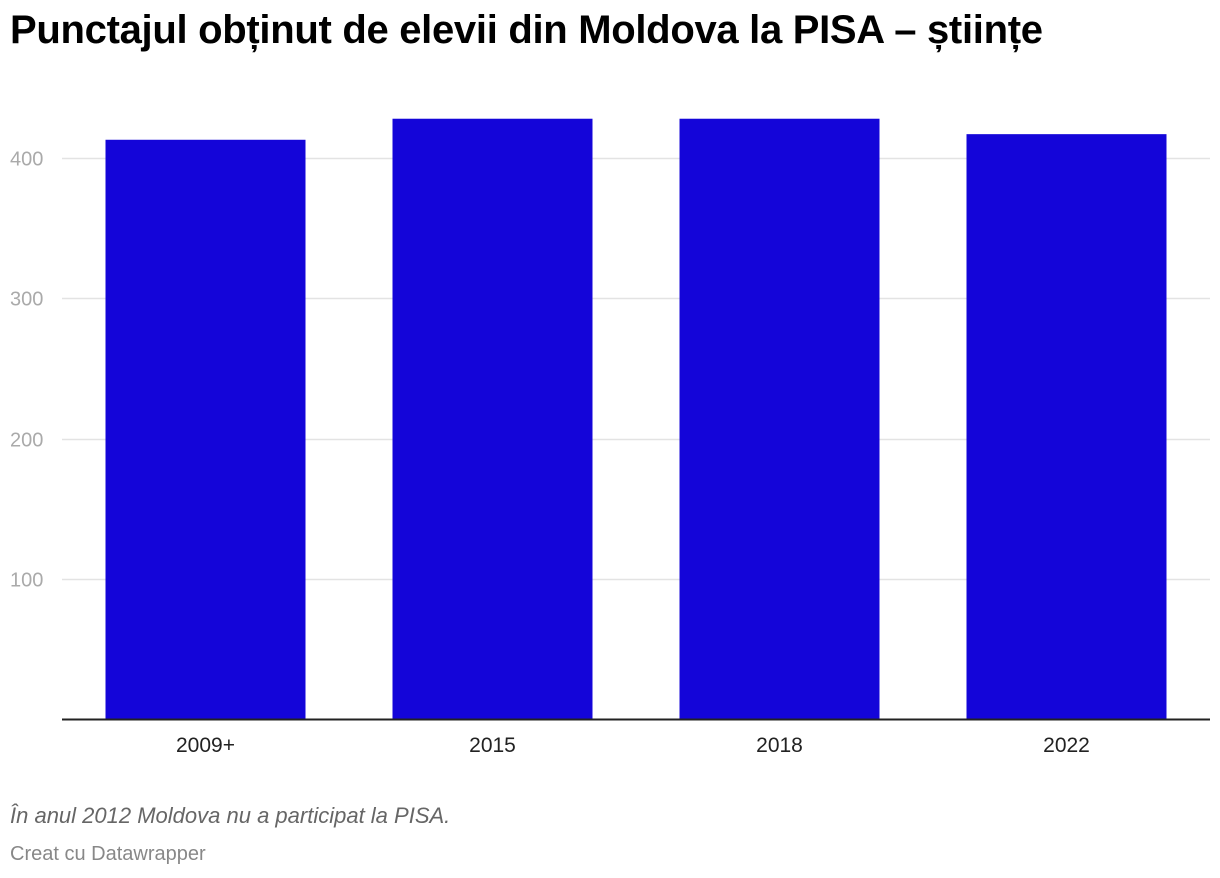 This screenshot has width=1220, height=878. What do you see at coordinates (26, 441) in the screenshot?
I see `y-tick-label: 200` at bounding box center [26, 441].